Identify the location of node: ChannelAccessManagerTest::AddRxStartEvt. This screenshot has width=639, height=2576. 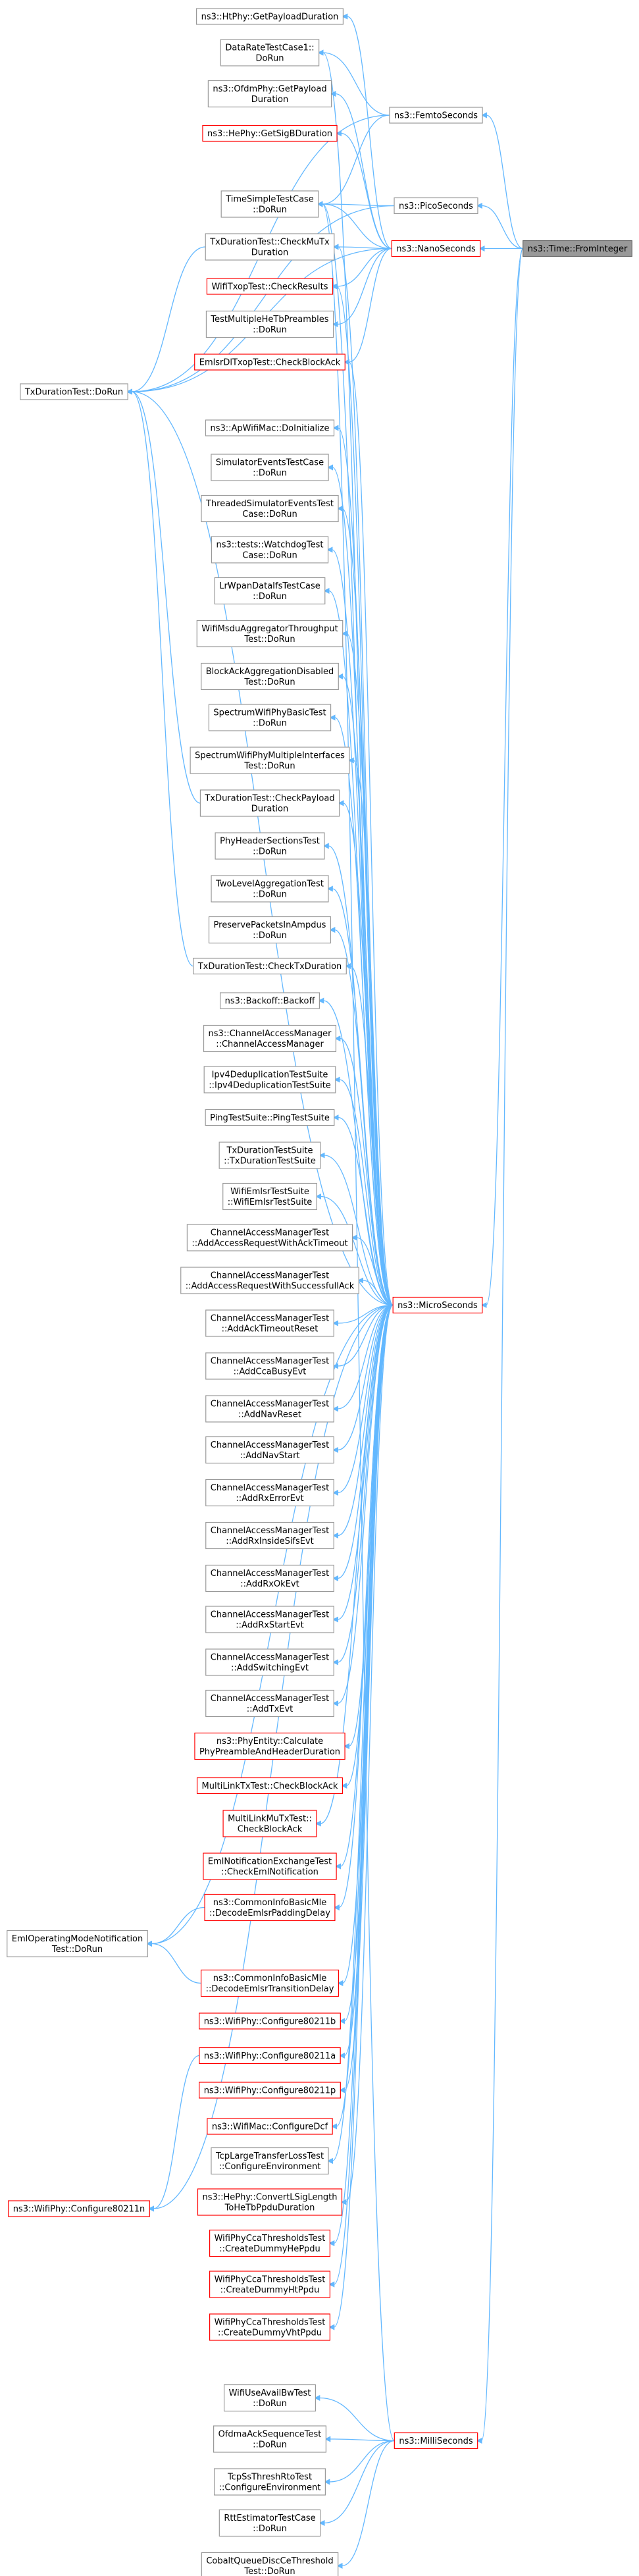
(269, 1619).